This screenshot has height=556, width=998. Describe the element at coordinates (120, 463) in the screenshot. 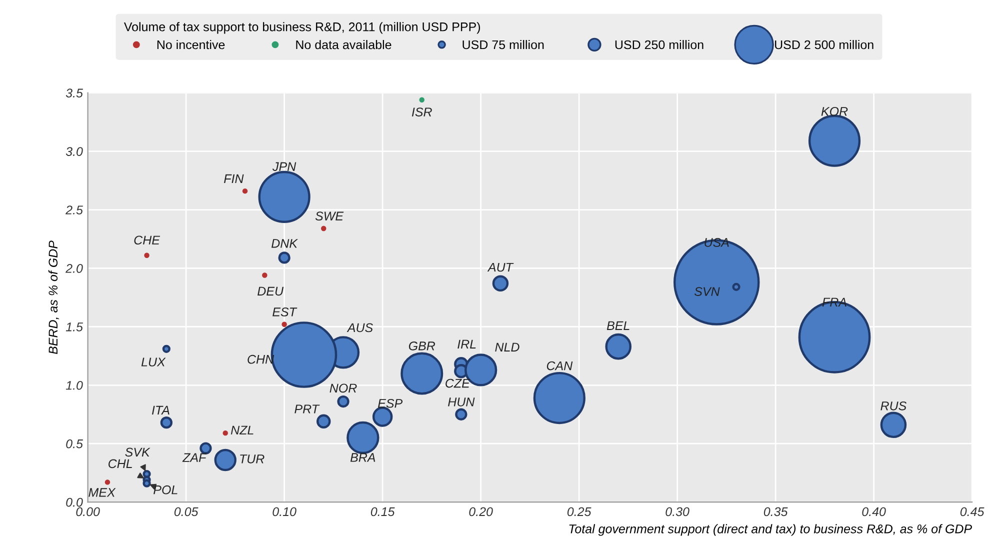

I see `annotation: CHL` at that location.